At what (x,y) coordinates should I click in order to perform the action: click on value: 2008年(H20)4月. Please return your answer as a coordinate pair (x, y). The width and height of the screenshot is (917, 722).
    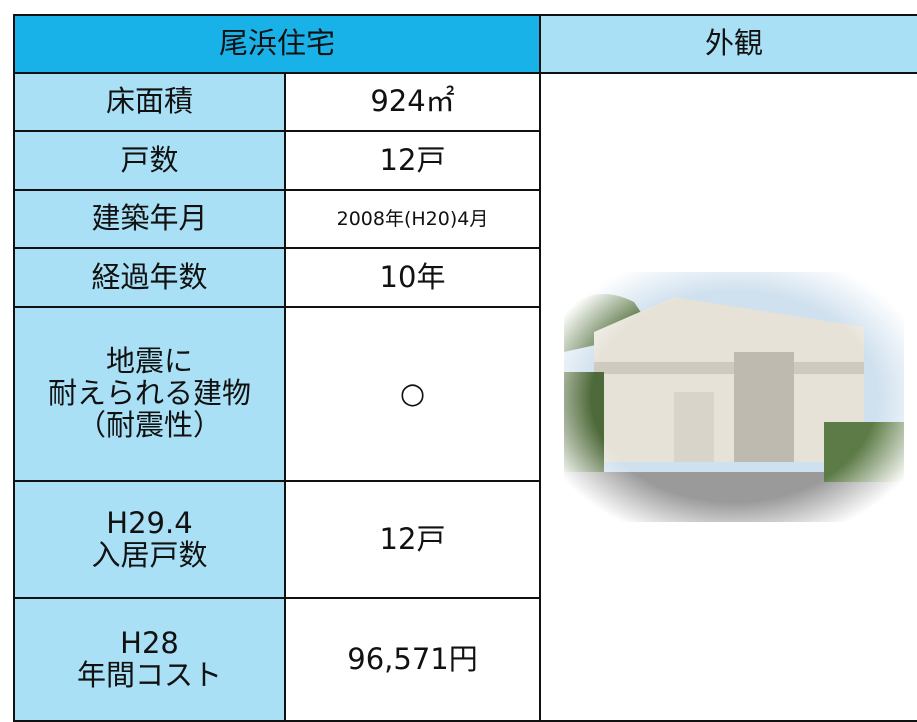
    Looking at the image, I should click on (412, 218).